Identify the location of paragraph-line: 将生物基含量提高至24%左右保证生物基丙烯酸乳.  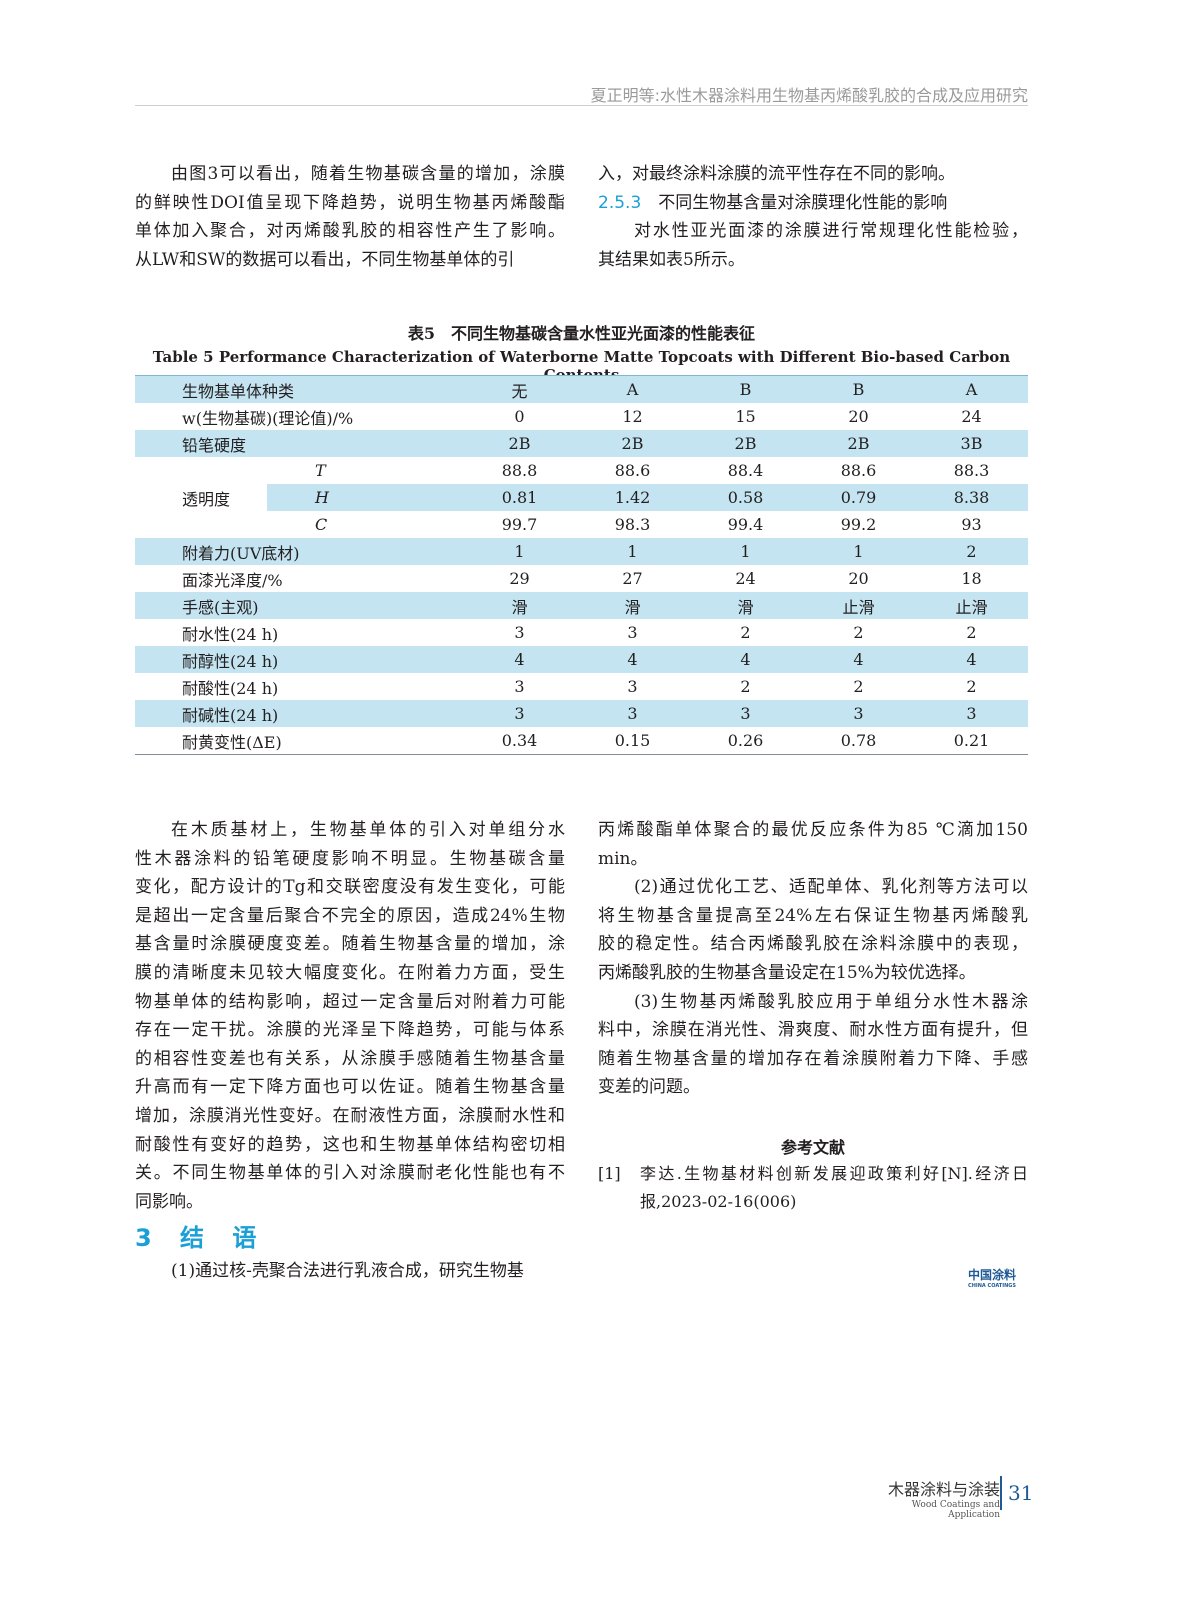
(813, 915).